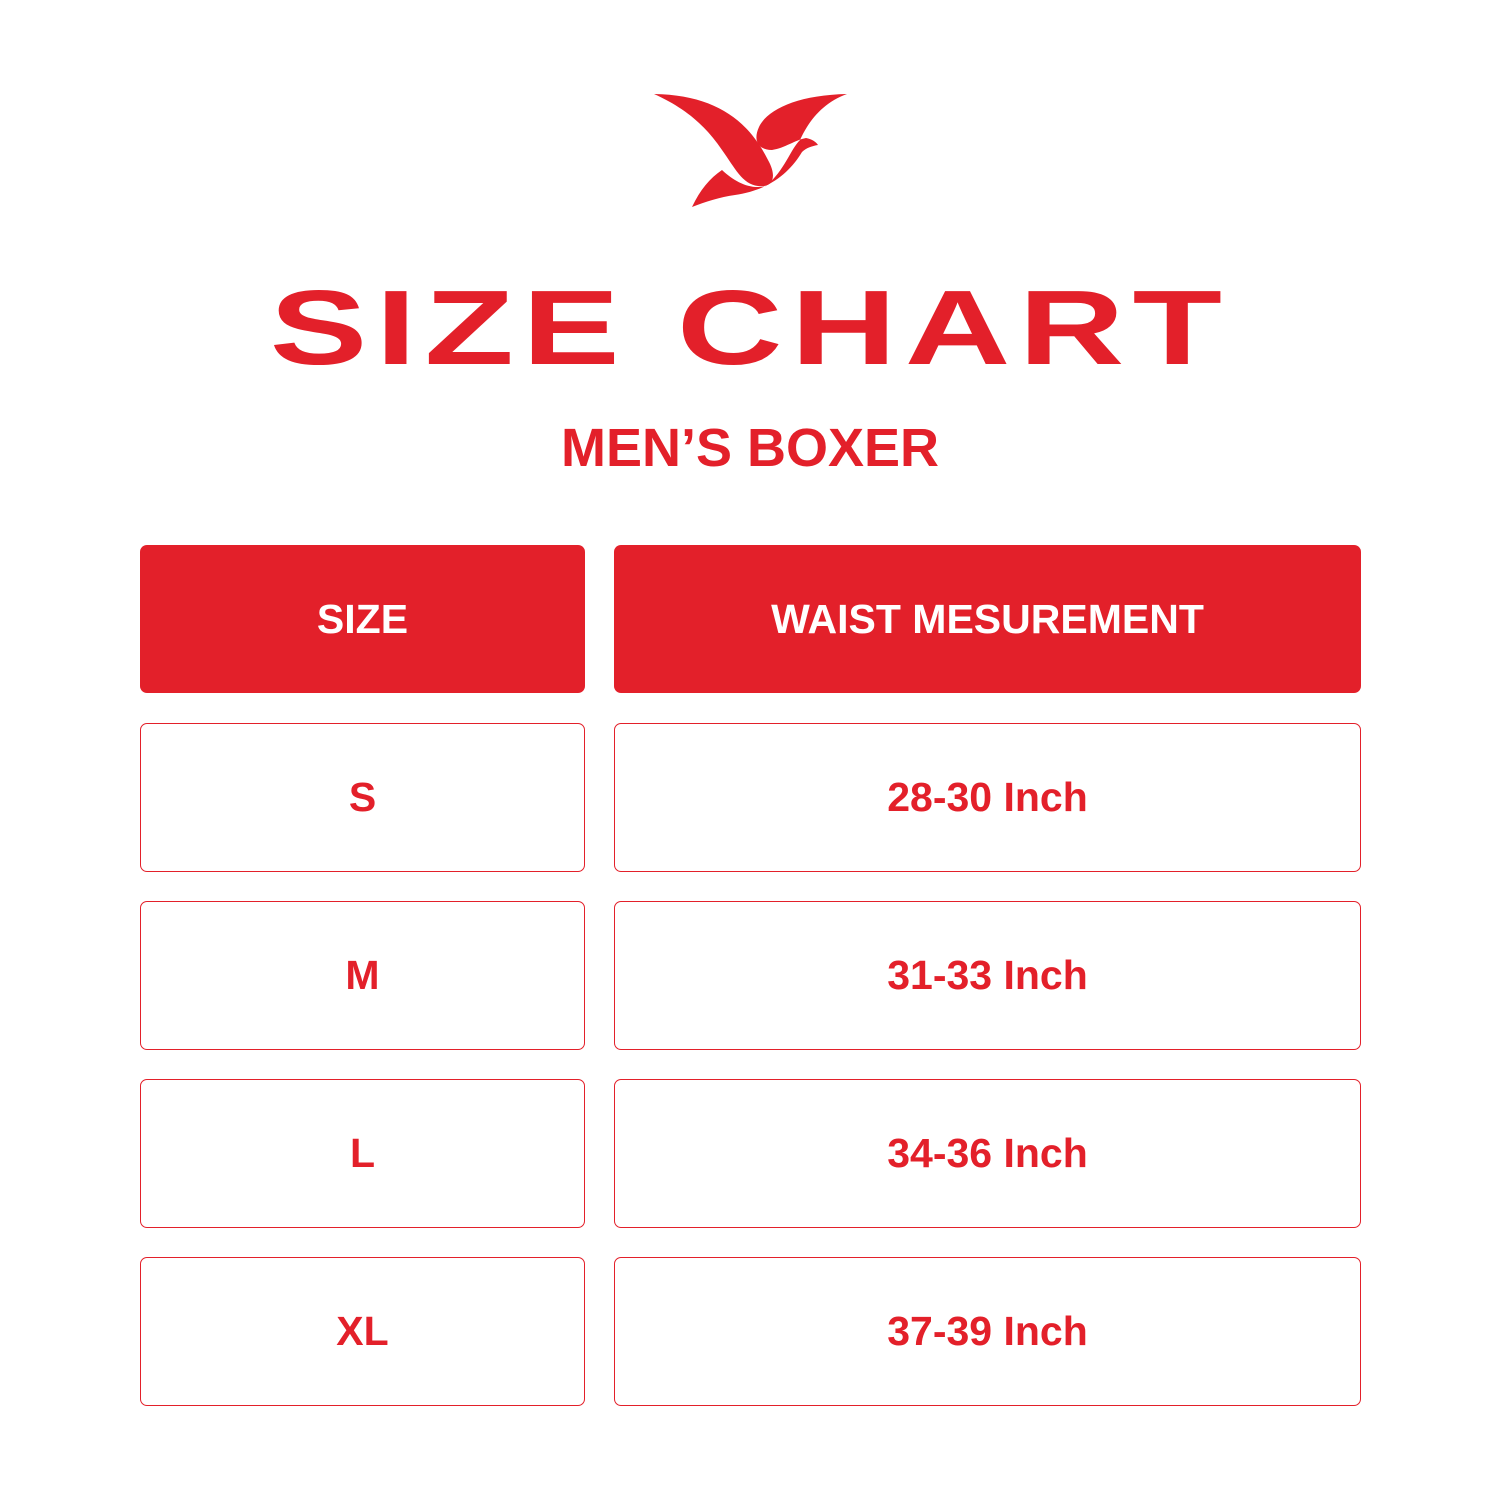 The image size is (1500, 1500). I want to click on waist-cell: 34-36 Inch, so click(987, 1153).